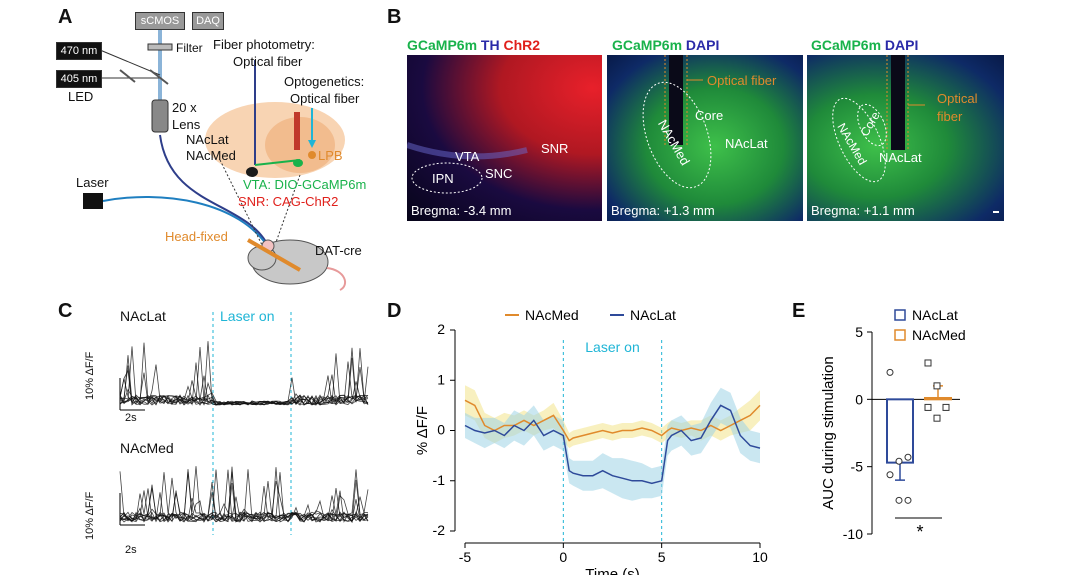  I want to click on vta-injection-label: VTA: DIO-GCaMP6m, so click(305, 184).